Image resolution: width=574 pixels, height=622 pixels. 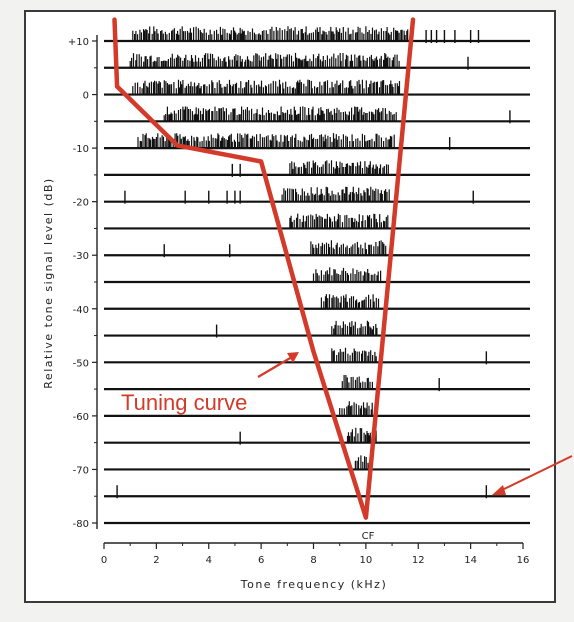 I want to click on x-tick-label: 14, so click(x=470, y=560).